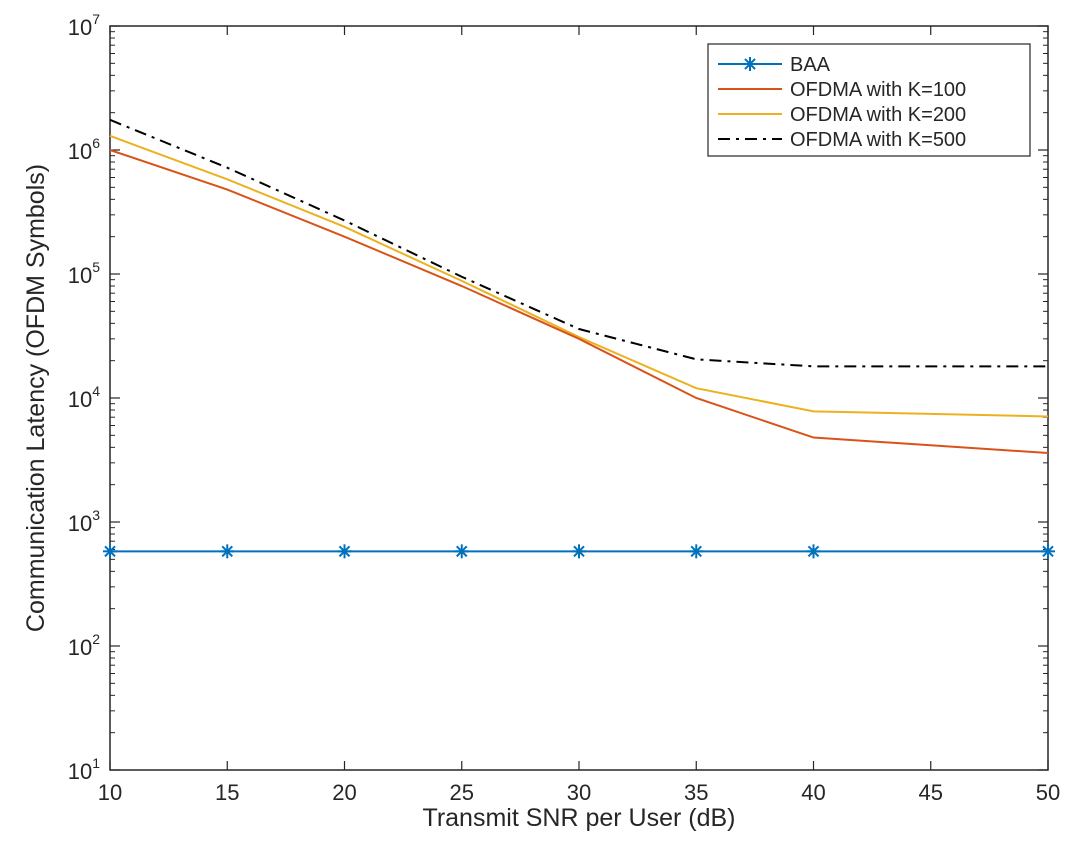 This screenshot has height=854, width=1074. Describe the element at coordinates (96, 639) in the screenshot. I see `y-tick-exponent: 2` at that location.